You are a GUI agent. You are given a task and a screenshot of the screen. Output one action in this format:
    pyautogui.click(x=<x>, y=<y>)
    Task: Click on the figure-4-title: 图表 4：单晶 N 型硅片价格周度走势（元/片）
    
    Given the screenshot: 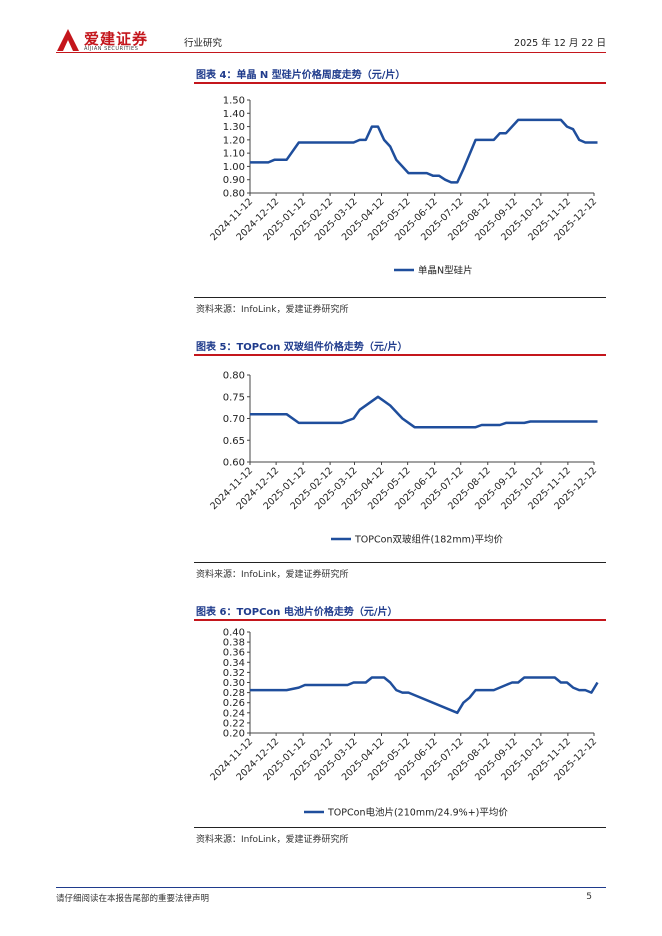 What is the action you would take?
    pyautogui.click(x=301, y=75)
    